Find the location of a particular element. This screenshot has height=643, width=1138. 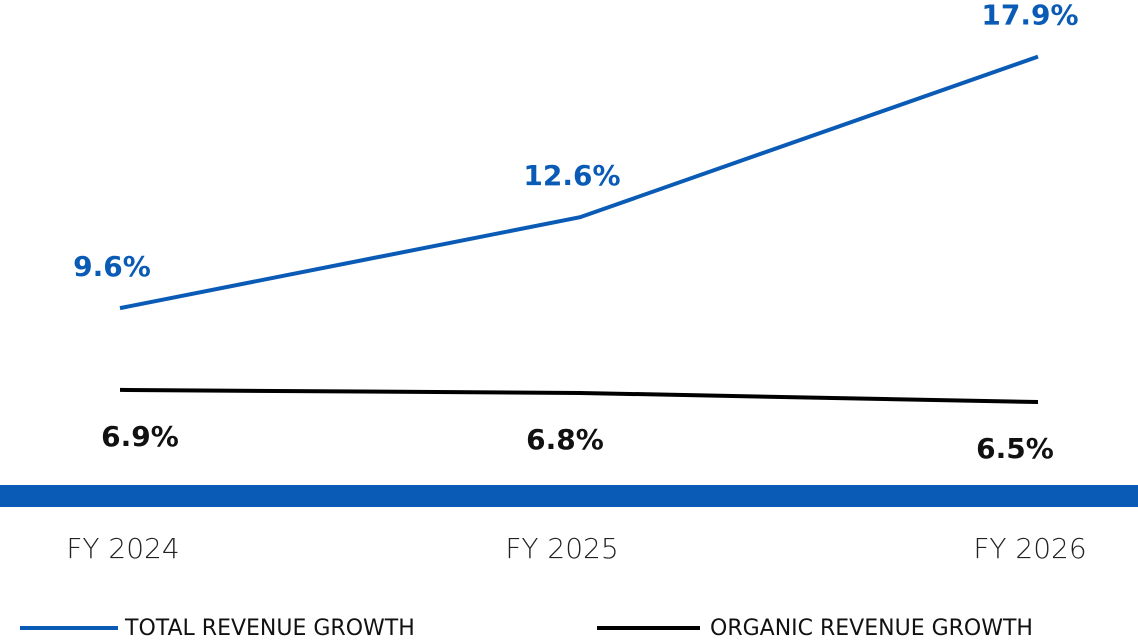

data-label: 9.6% is located at coordinates (112, 266).